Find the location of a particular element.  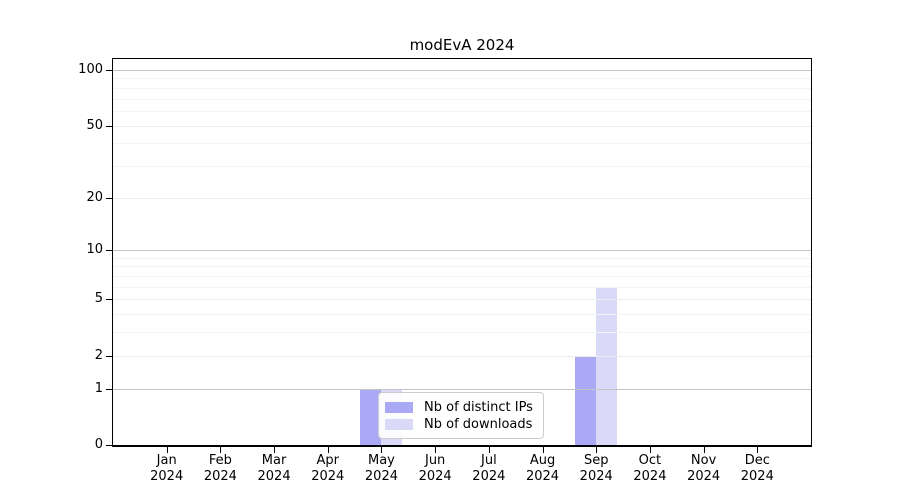

x-tick-nov is located at coordinates (704, 450).